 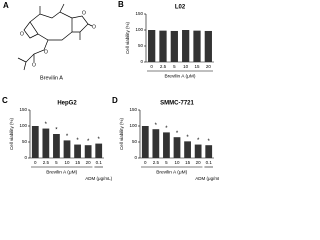 What do you see at coordinates (177, 104) in the screenshot?
I see `chart-title: SMMC-7721` at bounding box center [177, 104].